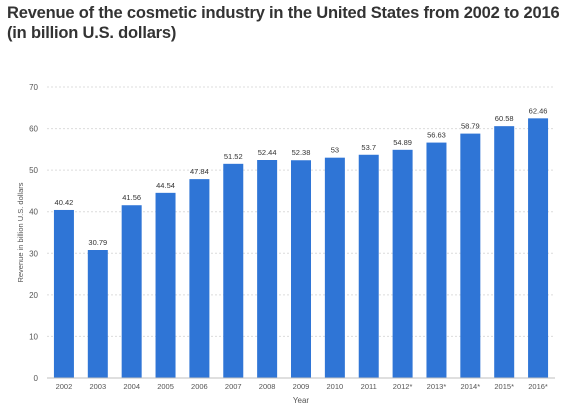 The width and height of the screenshot is (571, 406). What do you see at coordinates (199, 386) in the screenshot?
I see `x-tick-label: 2006` at bounding box center [199, 386].